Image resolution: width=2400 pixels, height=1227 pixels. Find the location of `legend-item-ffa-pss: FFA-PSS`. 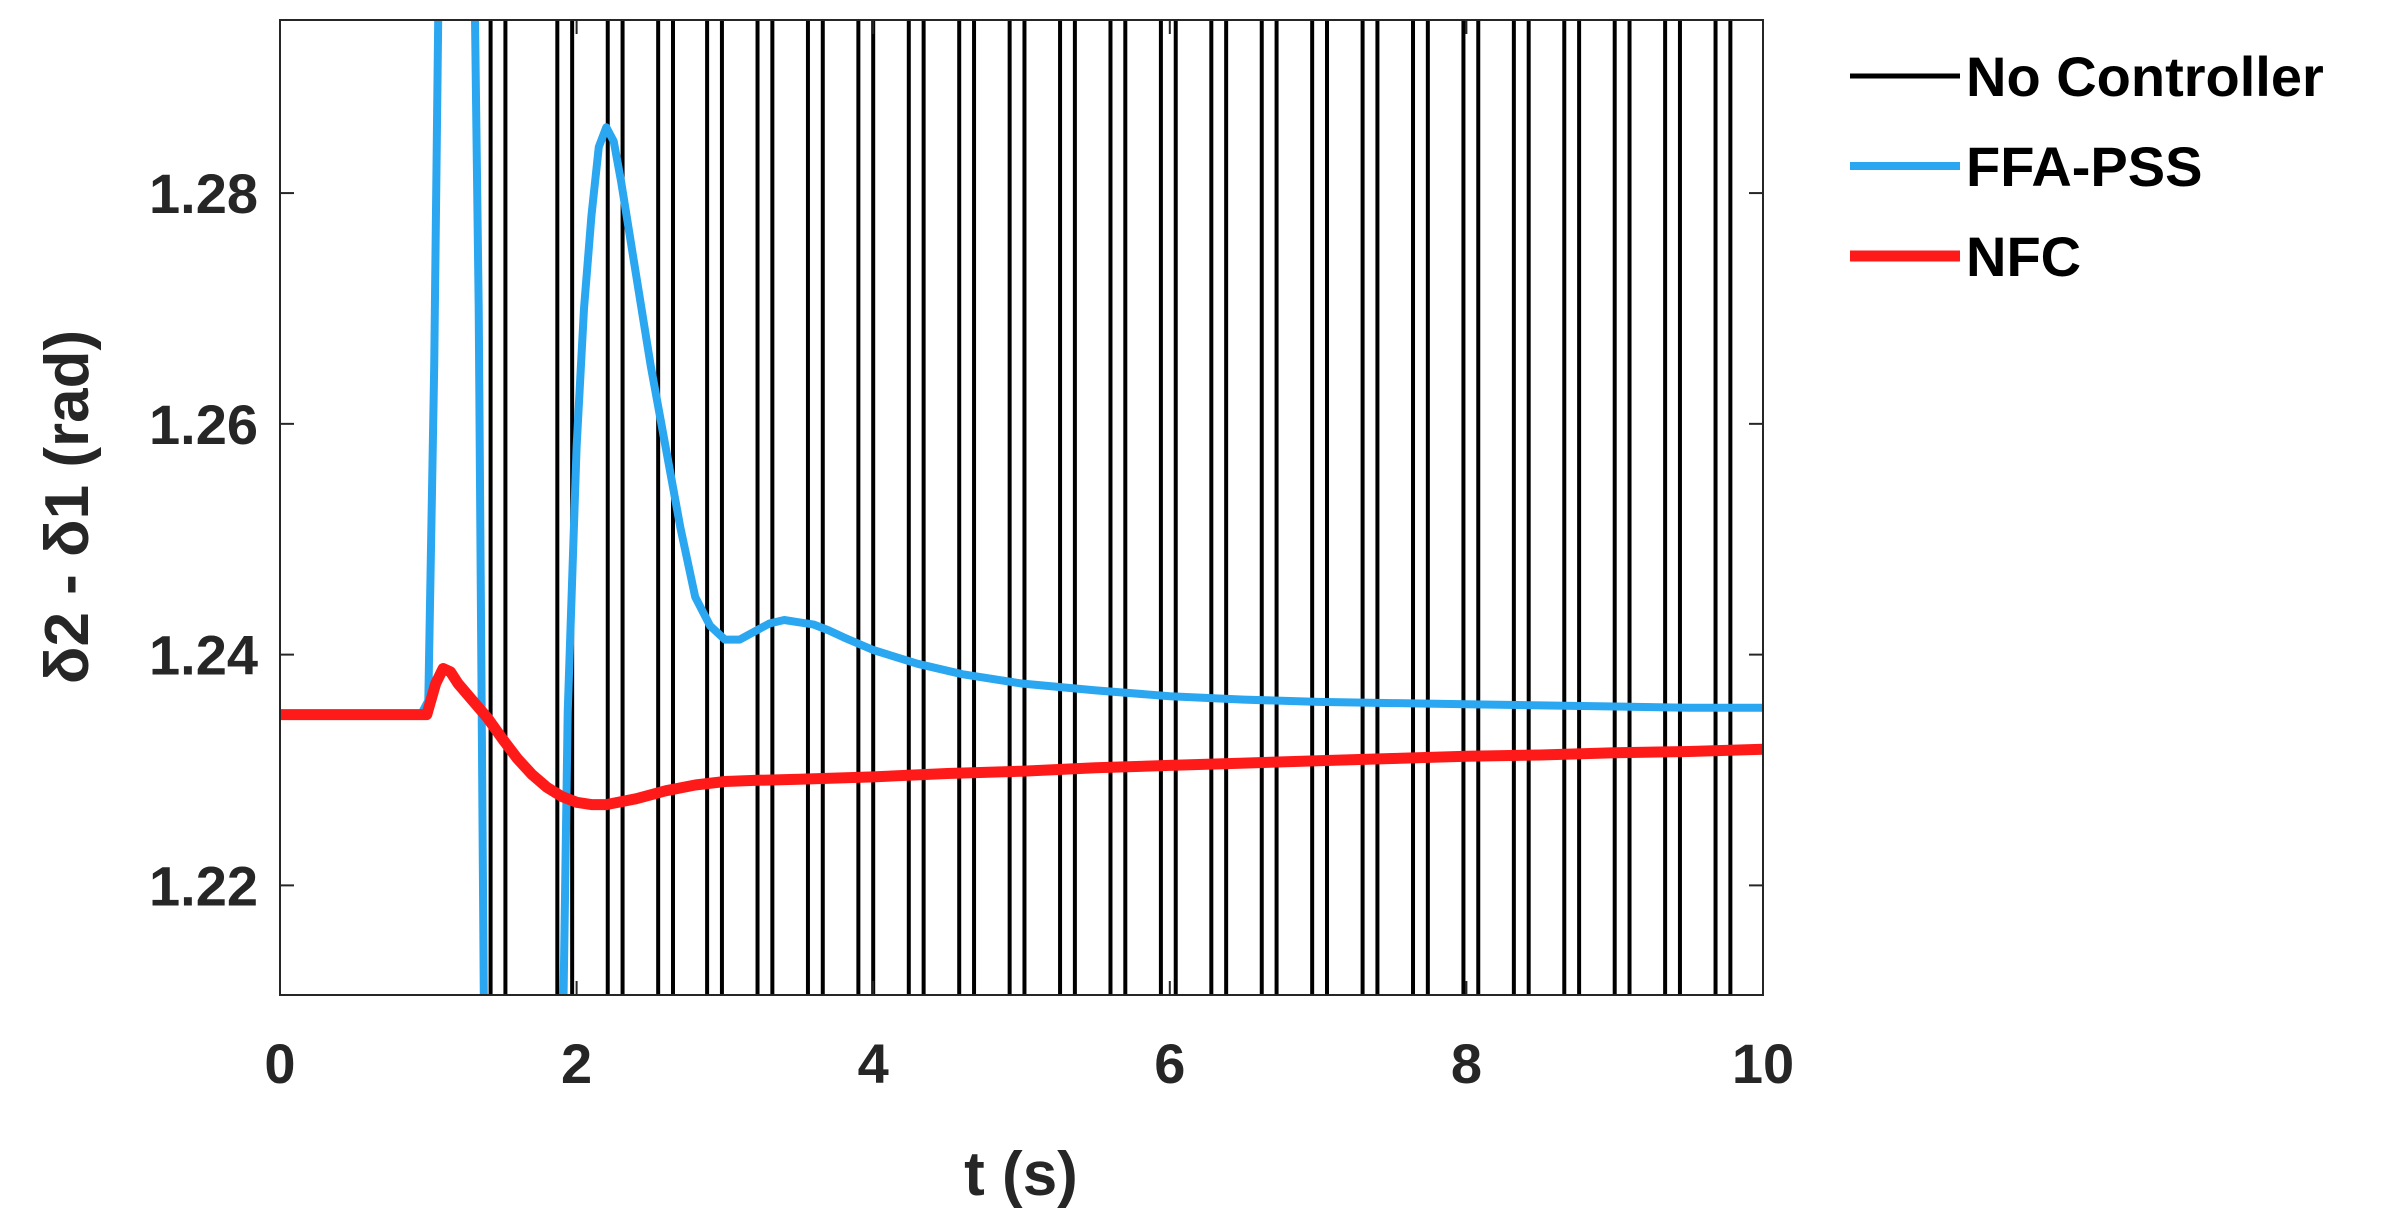

legend-item-ffa-pss: FFA-PSS is located at coordinates (2026, 166).